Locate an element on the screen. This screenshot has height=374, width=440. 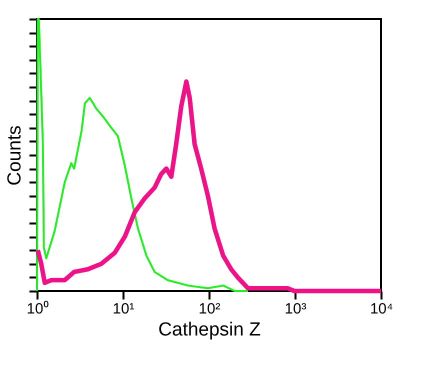
x-tick-label: 10⁰ is located at coordinates (37, 309).